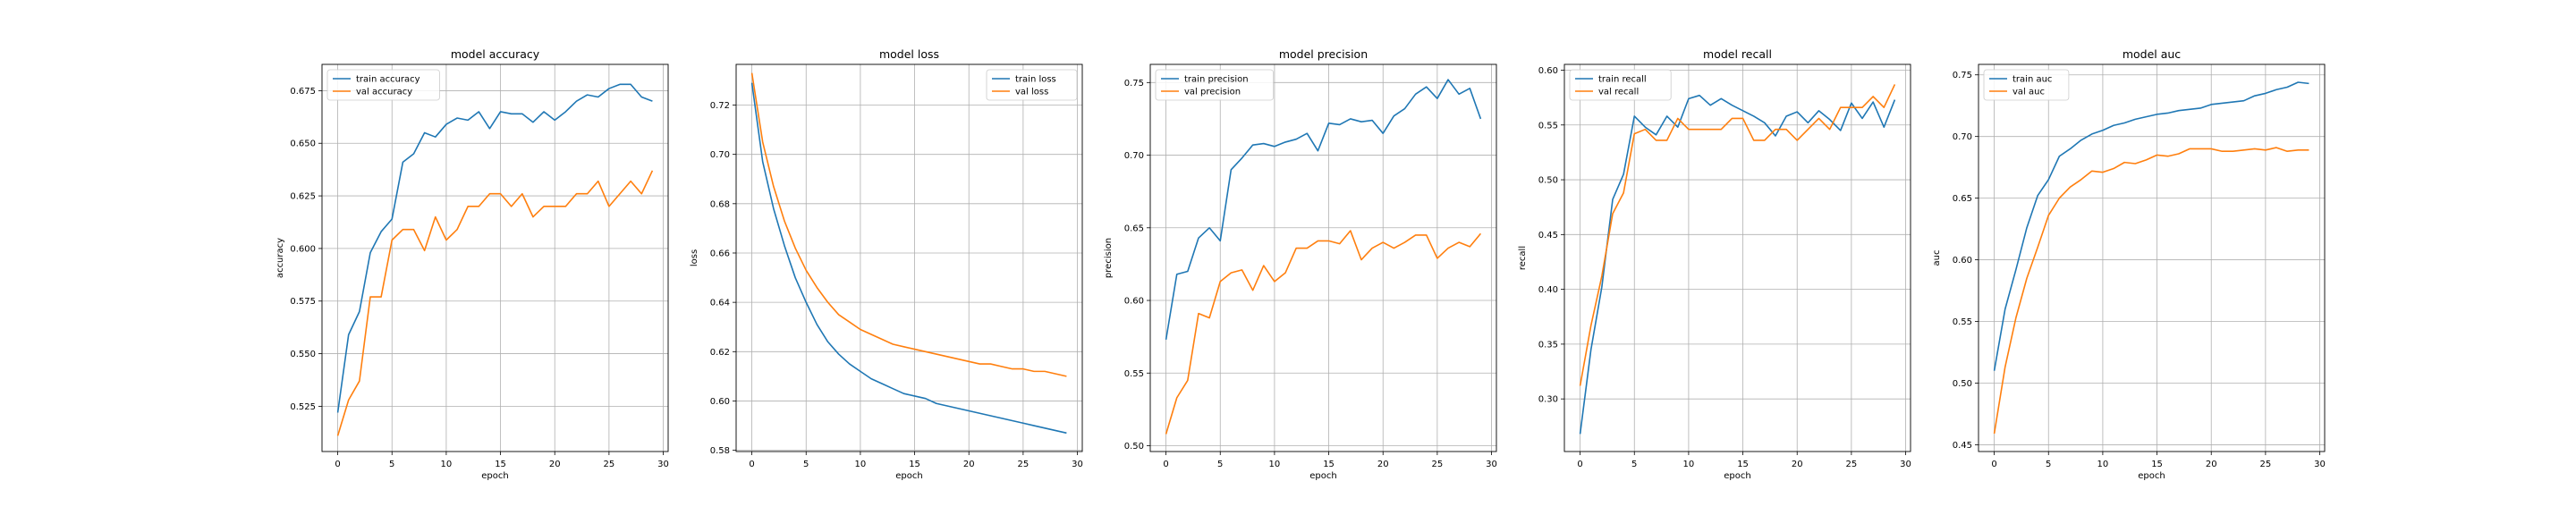  I want to click on y-tick-label: 0.72, so click(720, 106).